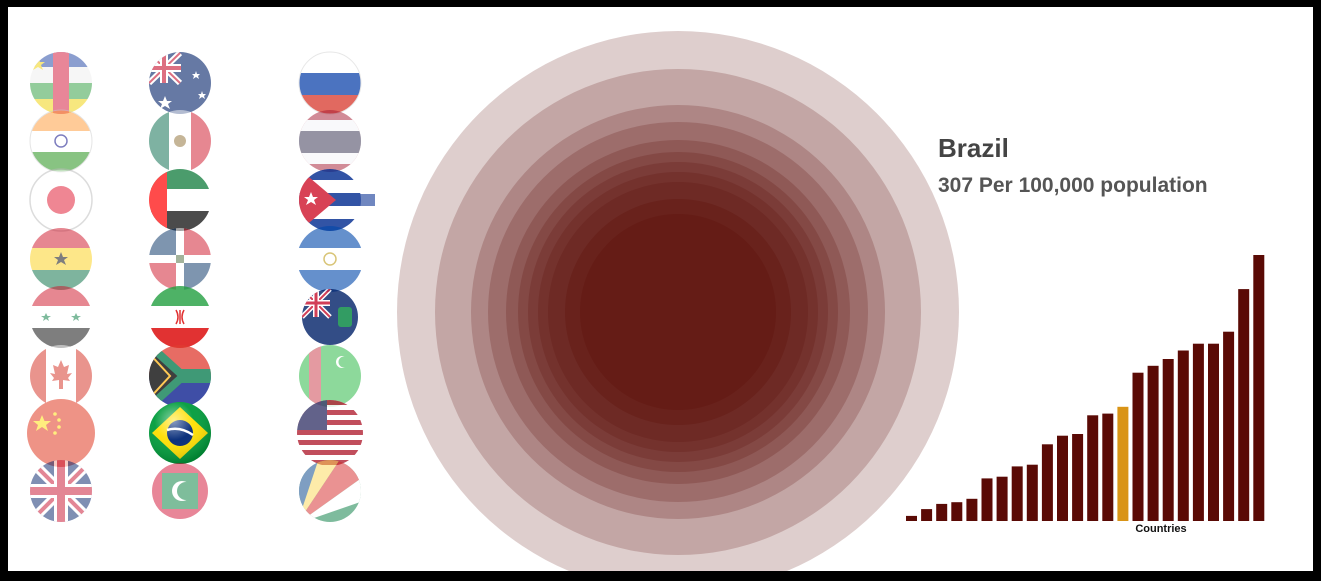 Image resolution: width=1321 pixels, height=581 pixels. I want to click on selected-country-value: 307 Per 100,000 population, so click(1073, 185).